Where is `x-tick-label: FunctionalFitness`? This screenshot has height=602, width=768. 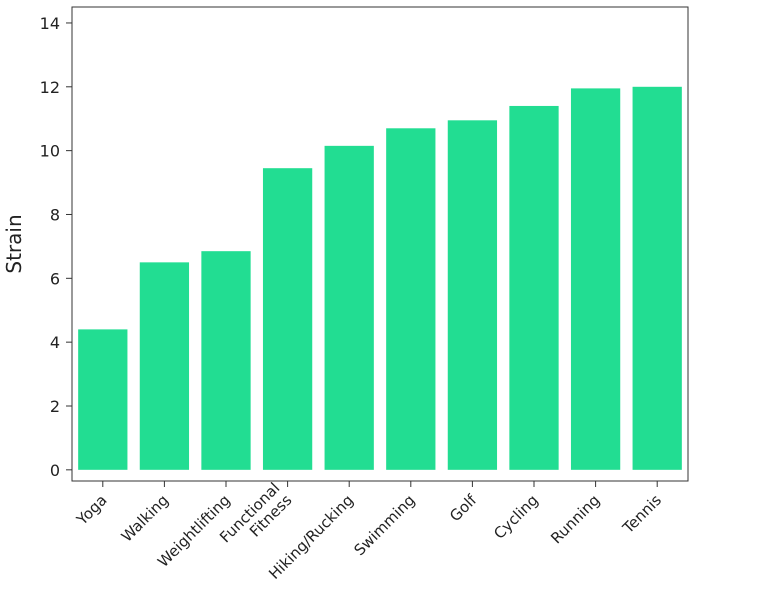 x-tick-label: FunctionalFitness is located at coordinates (255, 518).